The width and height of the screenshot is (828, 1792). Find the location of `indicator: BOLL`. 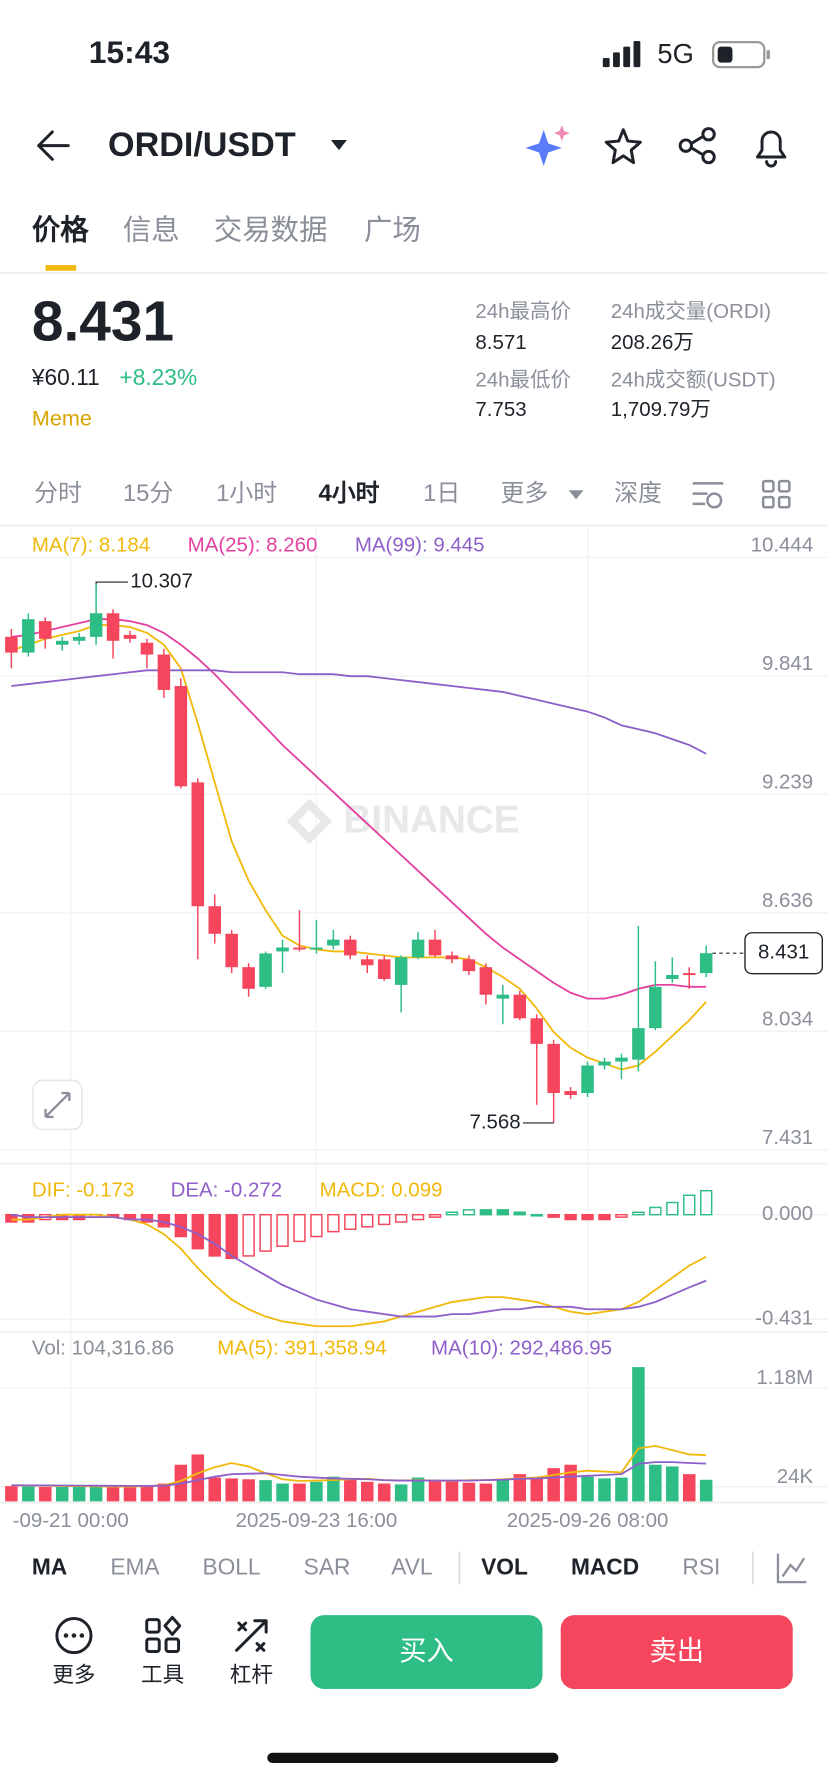

indicator: BOLL is located at coordinates (231, 1566).